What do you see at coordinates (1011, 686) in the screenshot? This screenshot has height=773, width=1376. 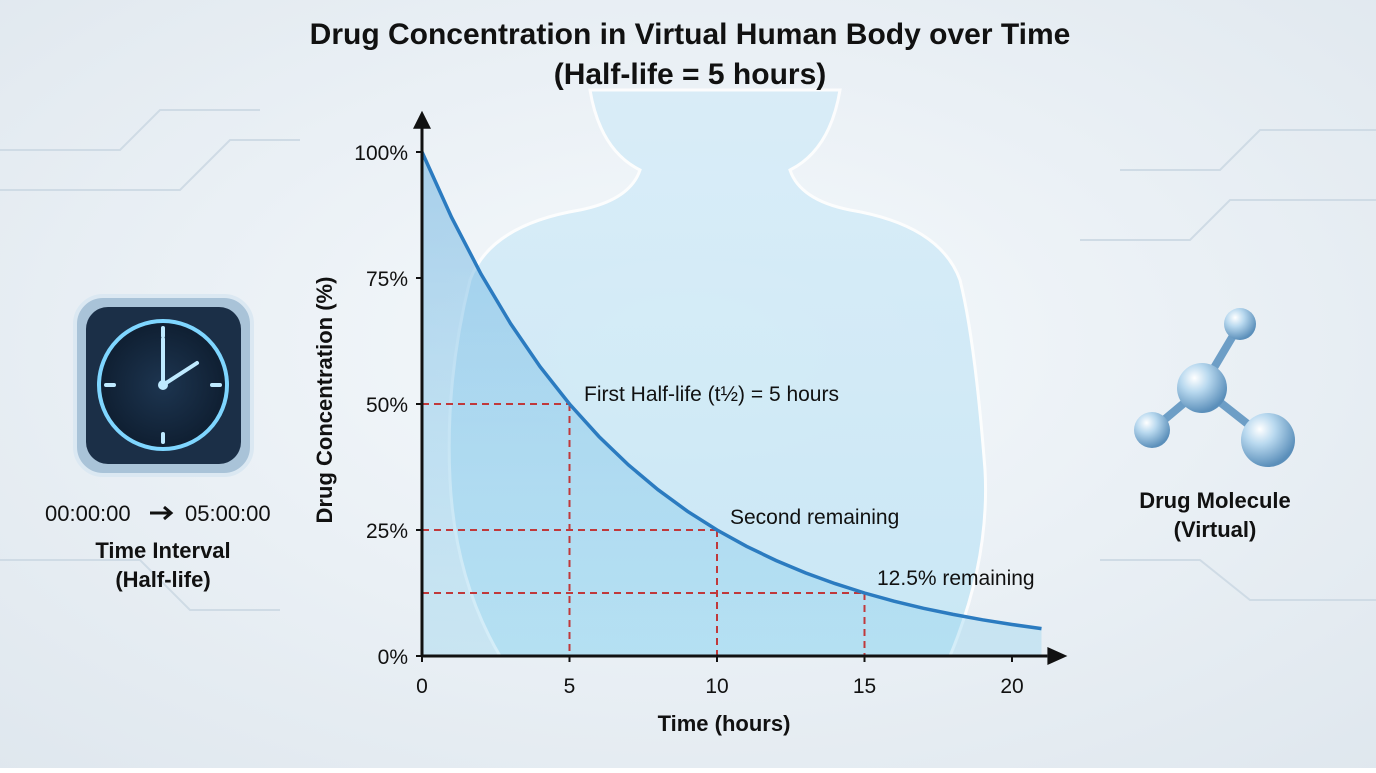 I see `x-tick-label: 20` at bounding box center [1011, 686].